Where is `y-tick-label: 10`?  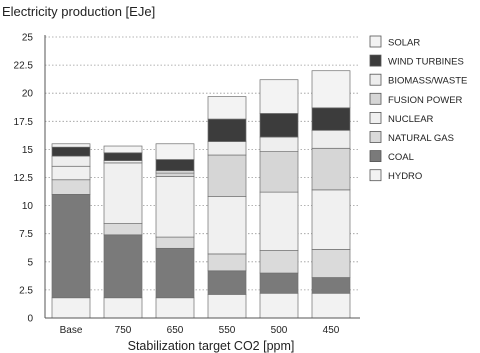
y-tick-label: 10 is located at coordinates (28, 206).